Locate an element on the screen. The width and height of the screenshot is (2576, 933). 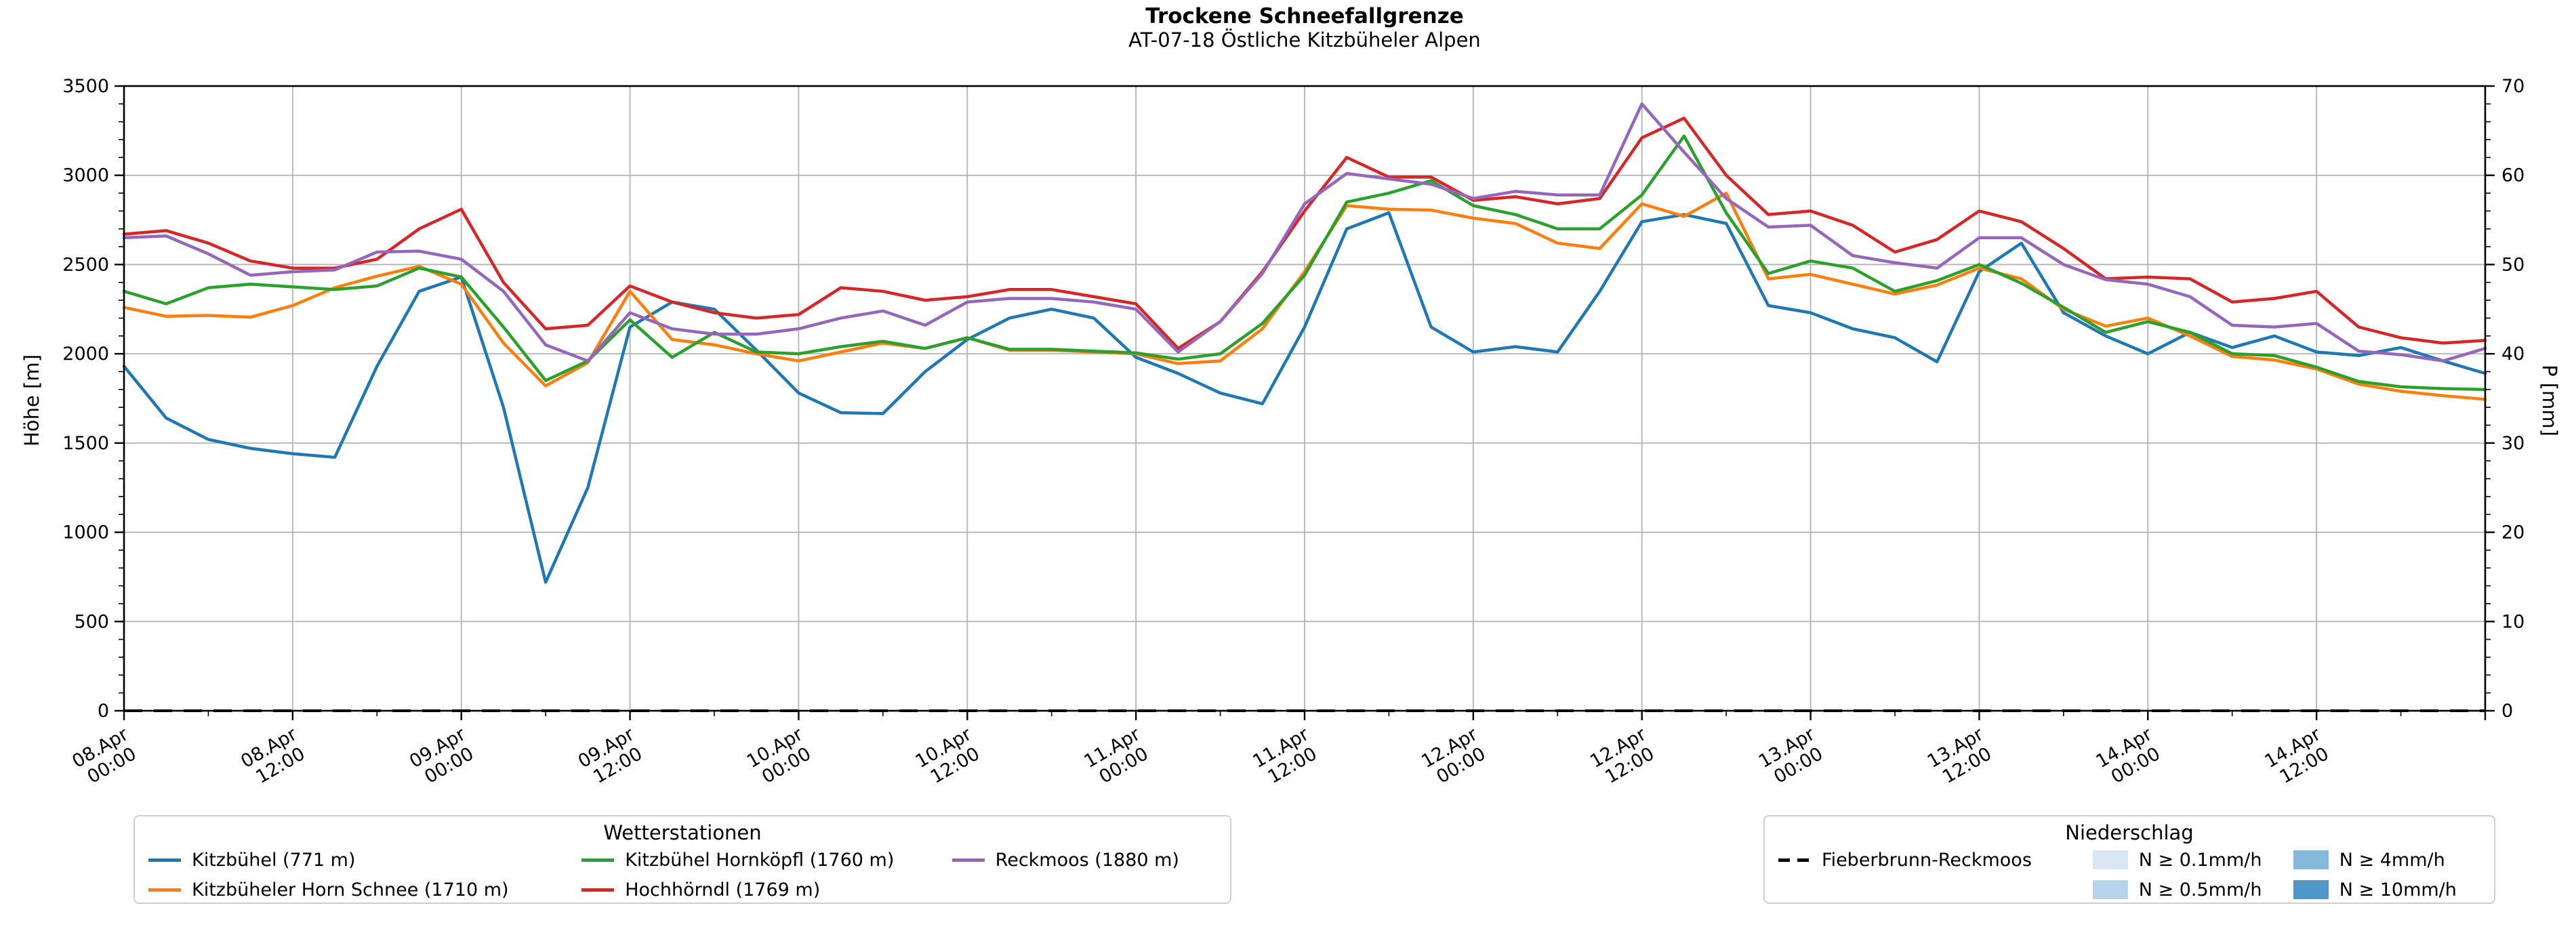
legend-precip-patch-entry: N ≥ 10mm/h is located at coordinates (2387, 889).